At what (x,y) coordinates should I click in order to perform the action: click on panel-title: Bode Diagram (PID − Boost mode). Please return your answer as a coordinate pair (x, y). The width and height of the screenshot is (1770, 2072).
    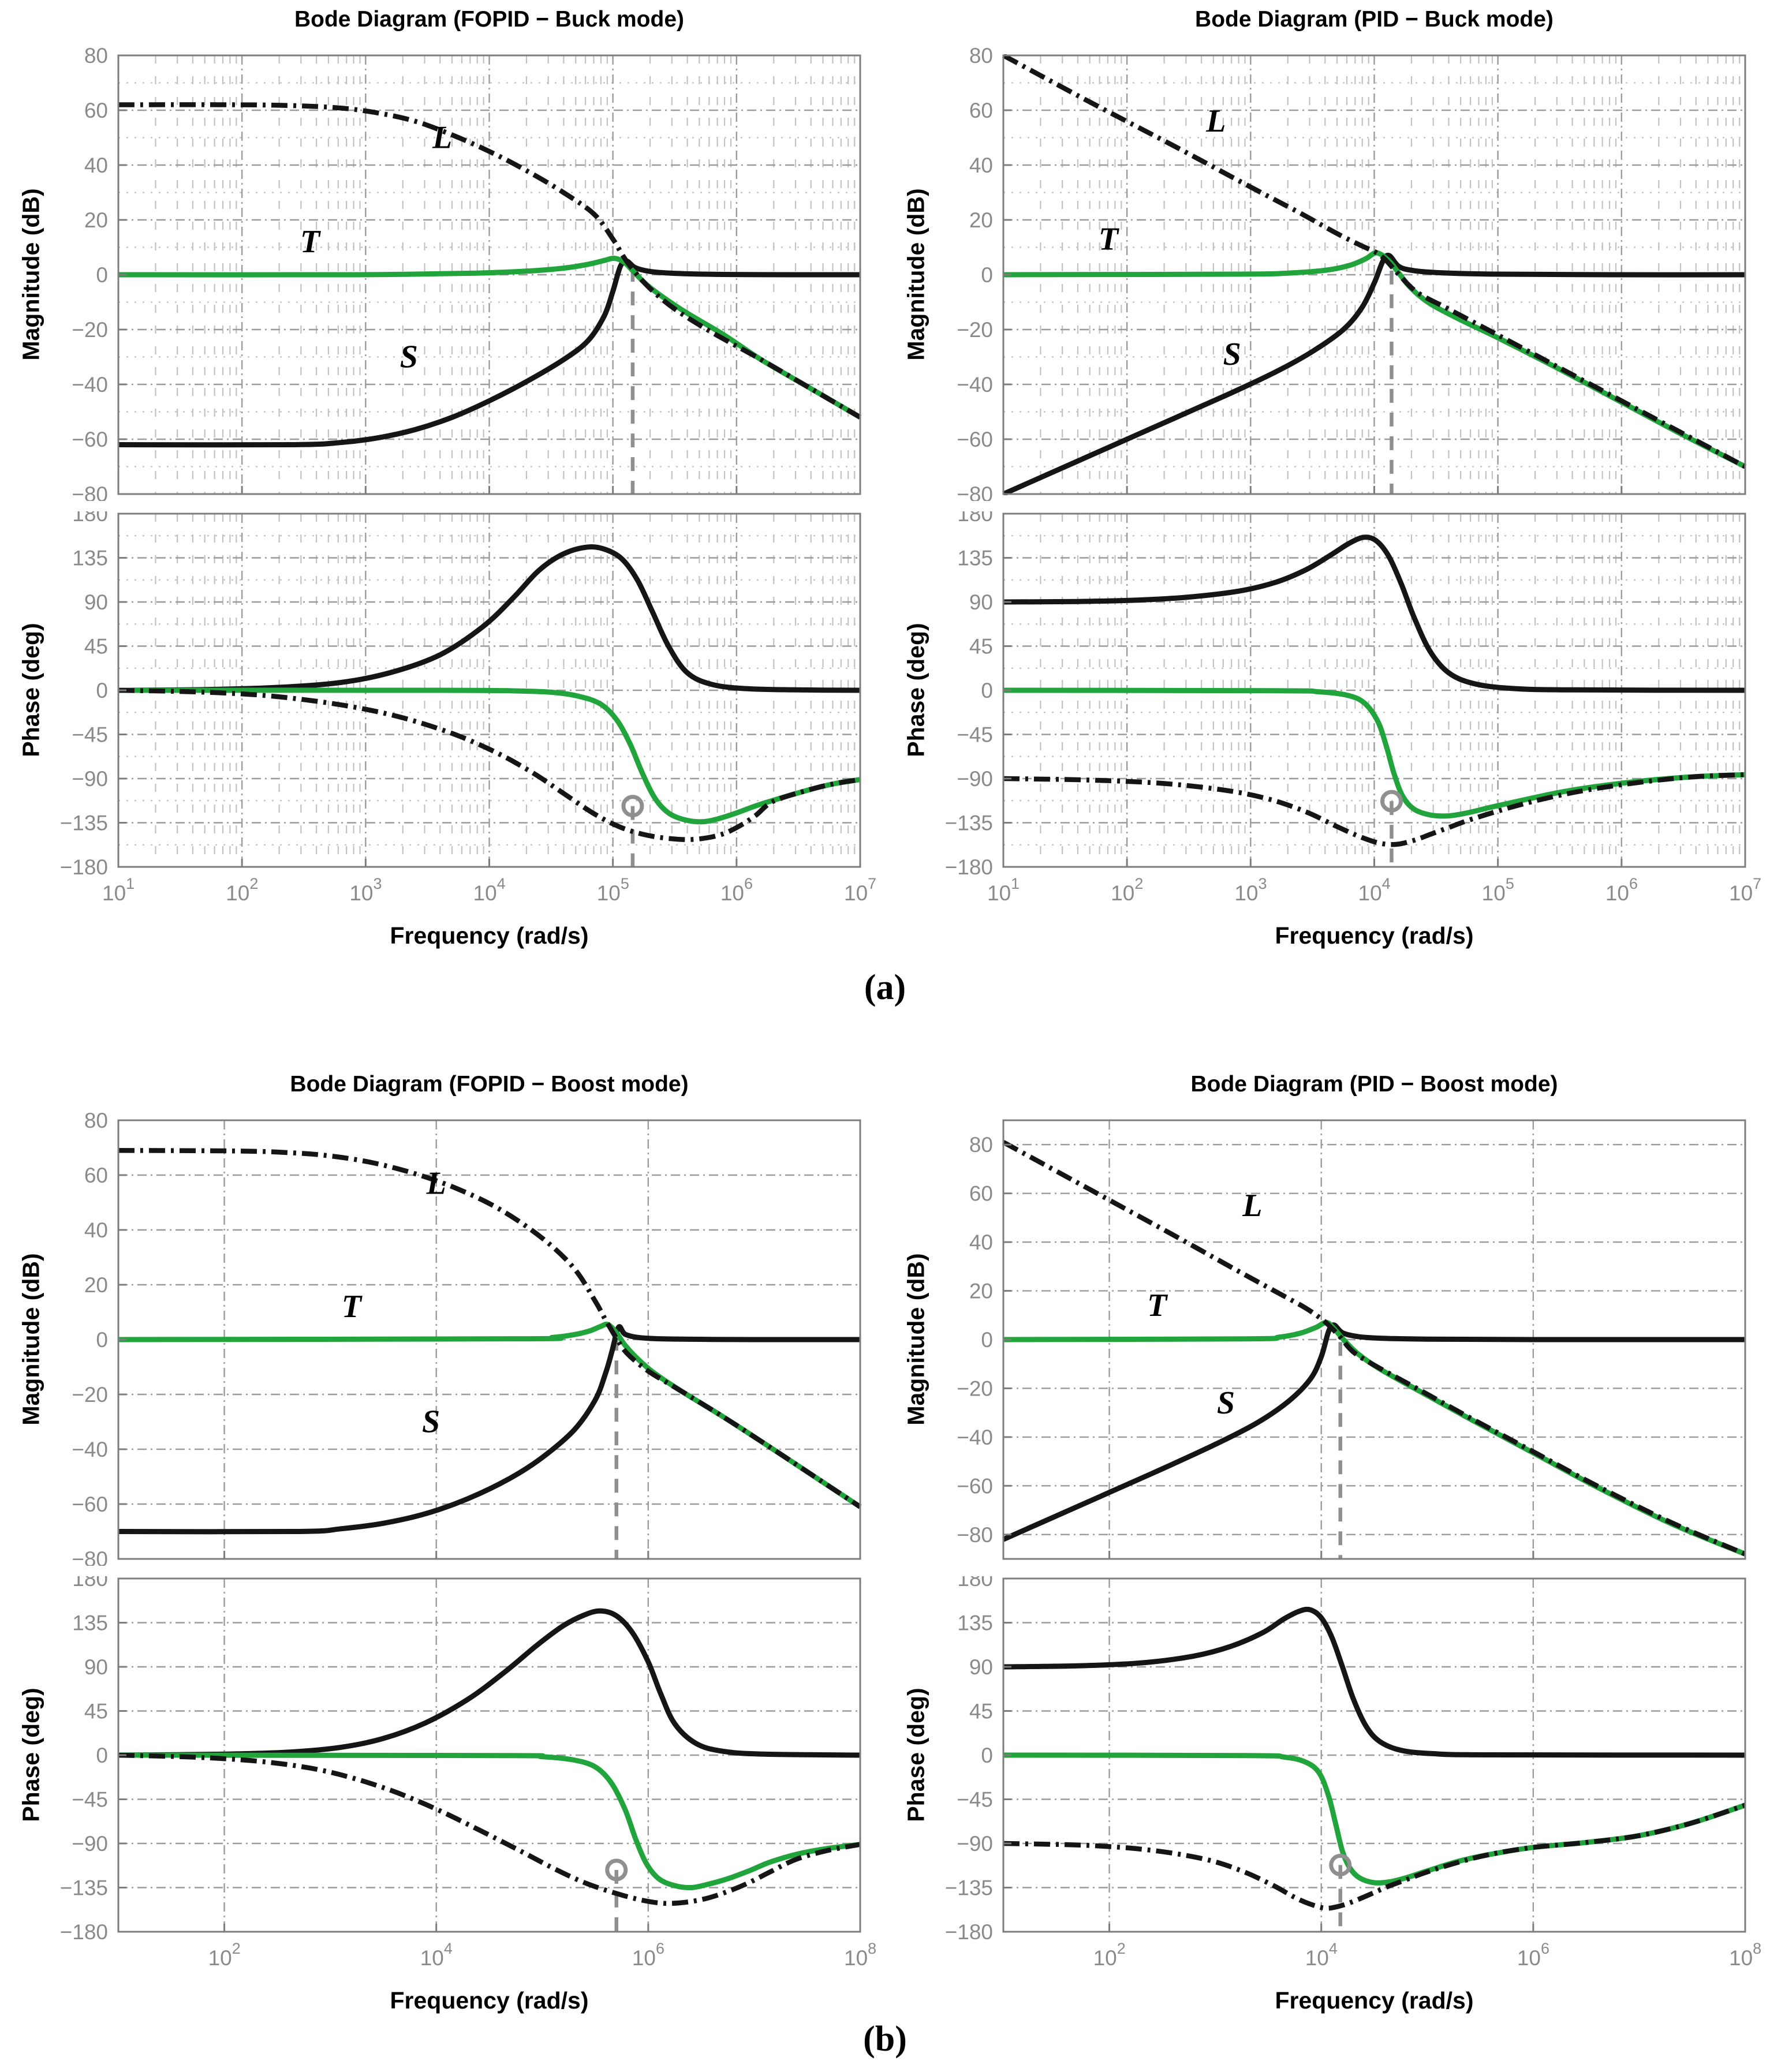
    Looking at the image, I should click on (1374, 1084).